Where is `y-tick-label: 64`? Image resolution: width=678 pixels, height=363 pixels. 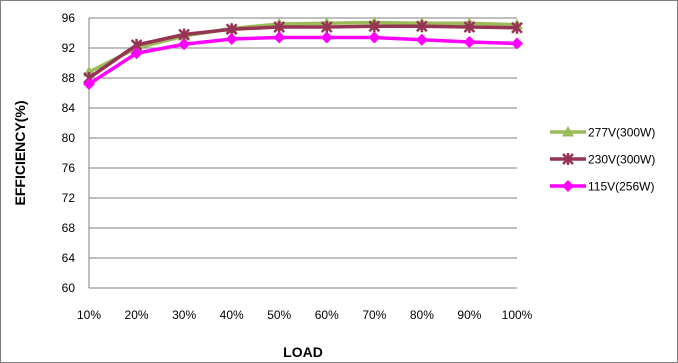
y-tick-label: 64 is located at coordinates (69, 258).